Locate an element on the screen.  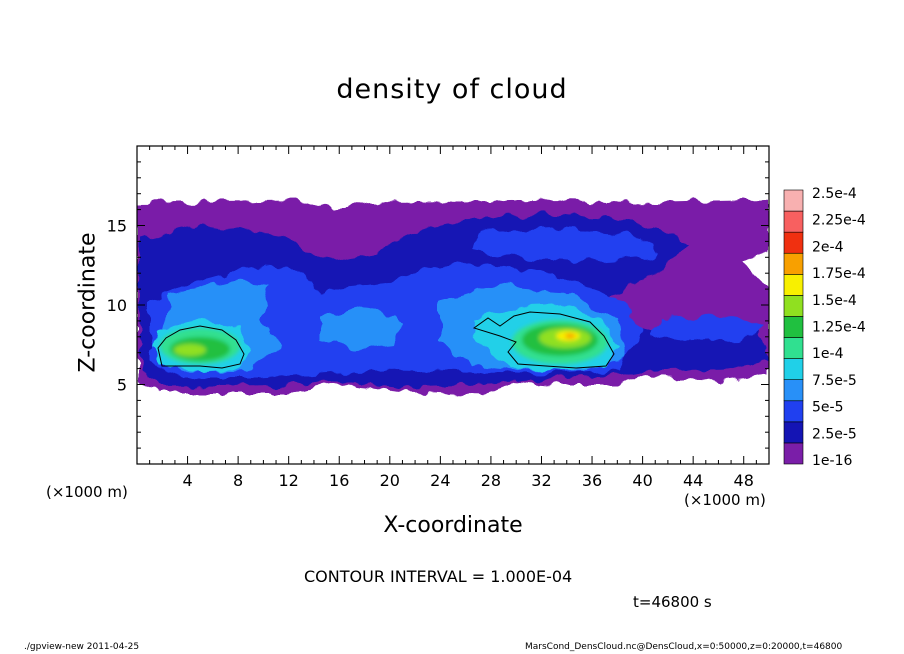
x-tick-label: 12 is located at coordinates (289, 480).